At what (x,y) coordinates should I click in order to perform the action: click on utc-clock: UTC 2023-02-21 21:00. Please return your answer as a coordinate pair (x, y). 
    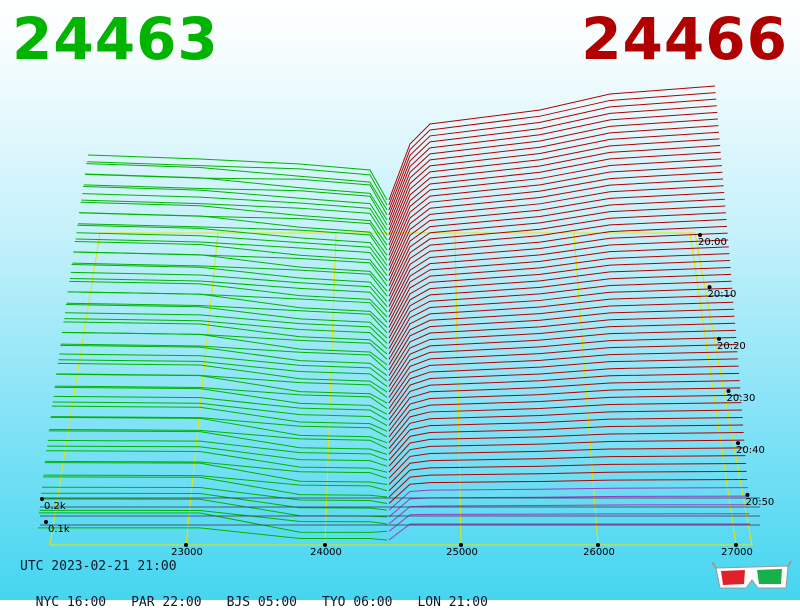
    Looking at the image, I should click on (98, 566).